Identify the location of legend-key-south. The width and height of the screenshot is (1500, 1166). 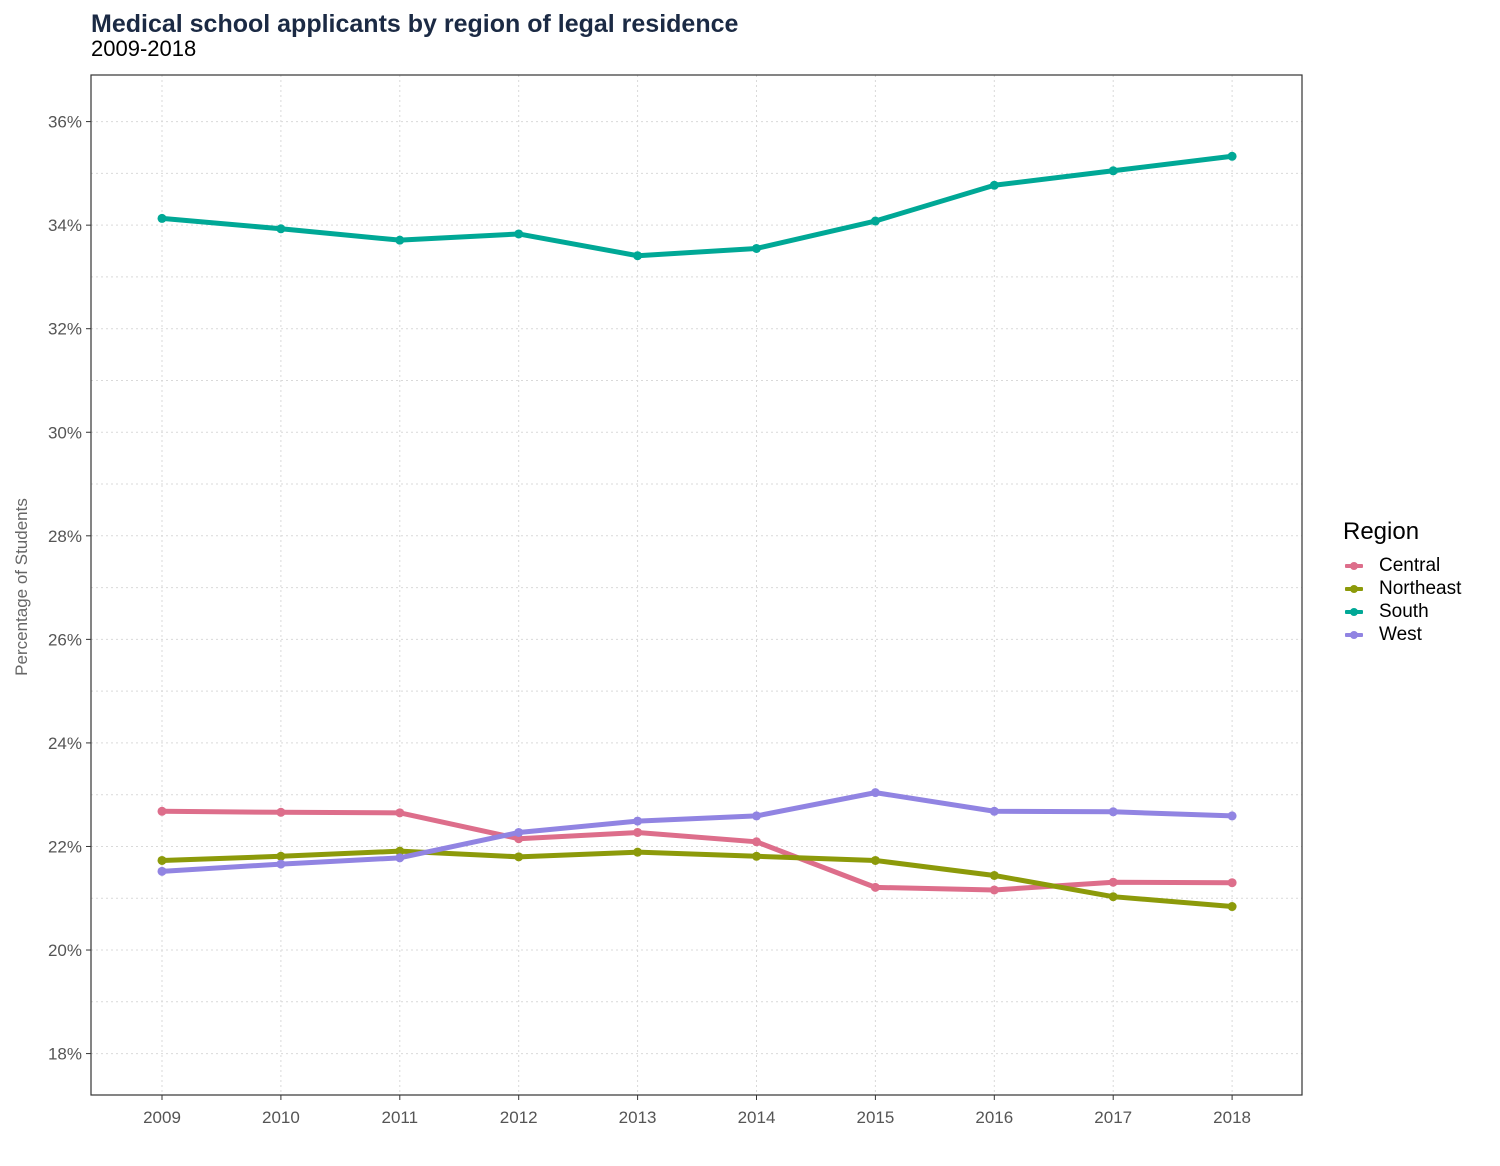
(1354, 612).